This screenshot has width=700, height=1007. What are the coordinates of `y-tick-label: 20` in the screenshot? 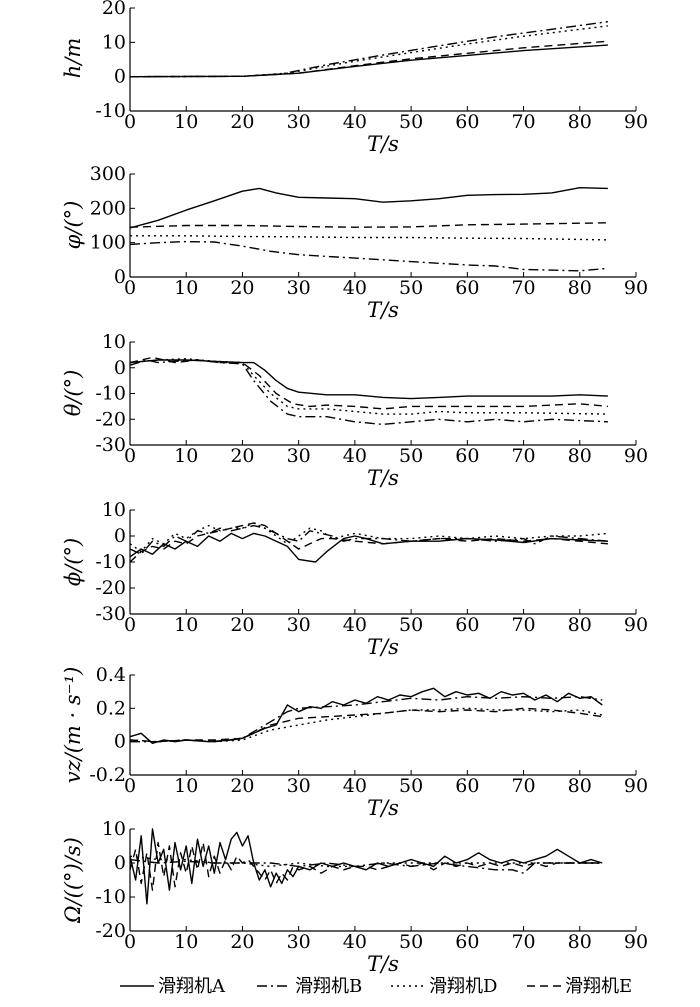 It's located at (114, 9).